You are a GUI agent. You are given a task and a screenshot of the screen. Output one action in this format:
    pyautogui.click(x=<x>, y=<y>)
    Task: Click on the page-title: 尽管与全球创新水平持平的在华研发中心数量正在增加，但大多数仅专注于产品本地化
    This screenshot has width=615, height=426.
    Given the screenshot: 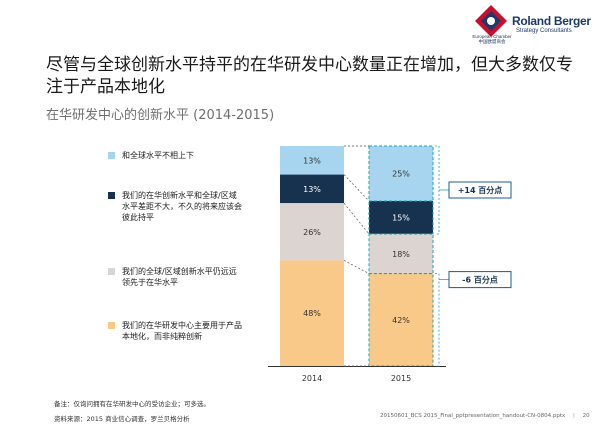 What is the action you would take?
    pyautogui.click(x=309, y=76)
    